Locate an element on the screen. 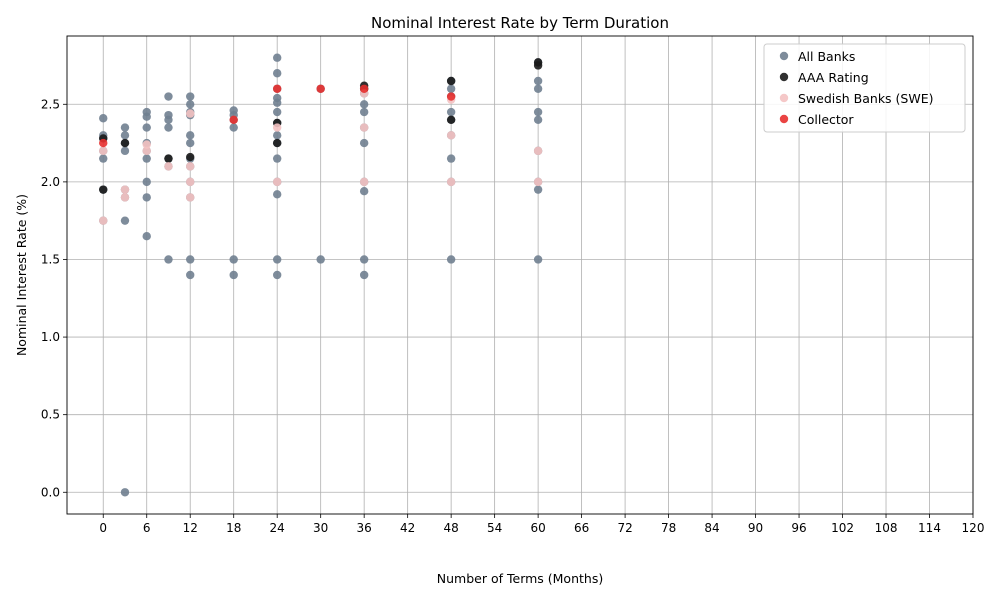 The width and height of the screenshot is (1000, 600). y-tick-label: 1.5 is located at coordinates (50, 259).